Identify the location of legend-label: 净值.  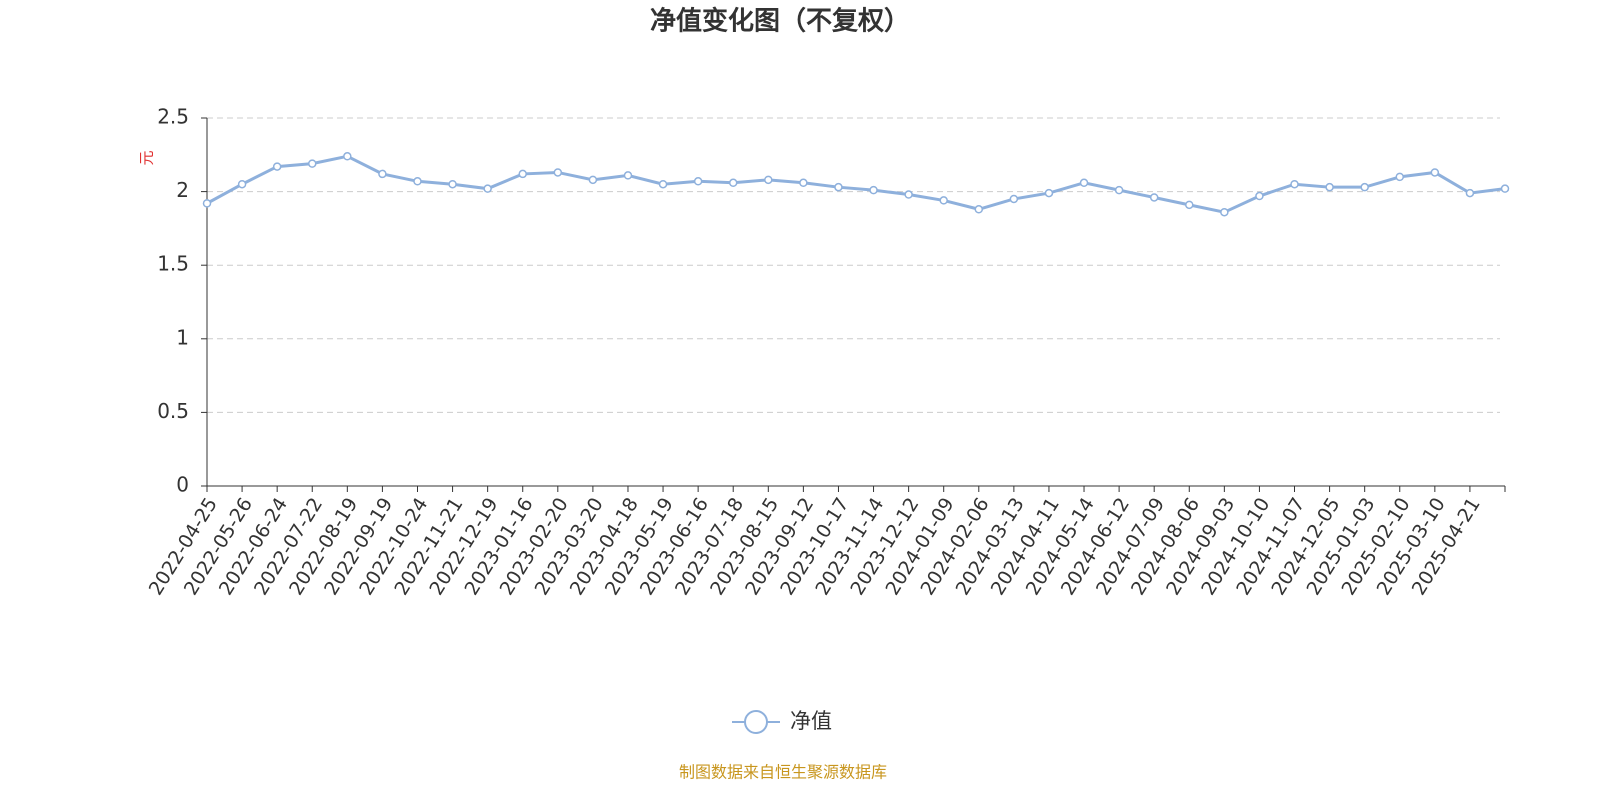
(811, 721).